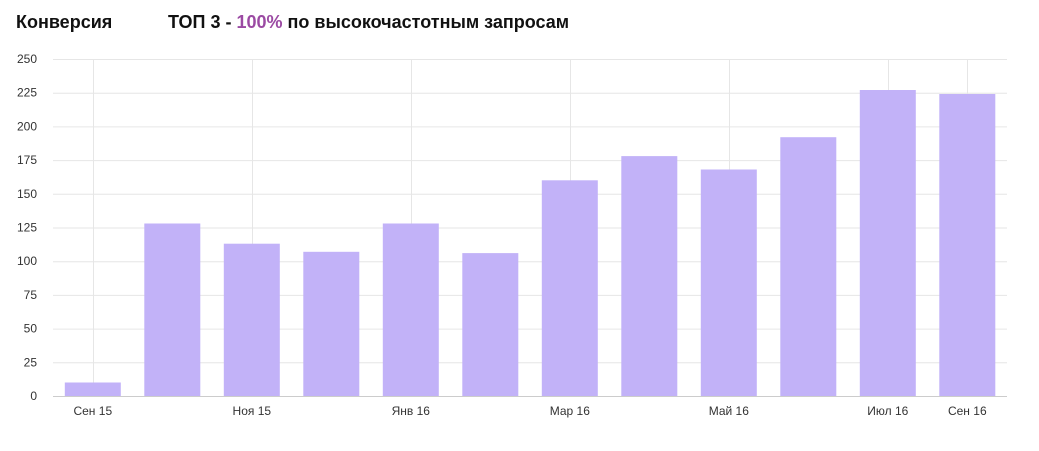 This screenshot has height=451, width=1039. What do you see at coordinates (31, 362) in the screenshot?
I see `y-tick-label: 25` at bounding box center [31, 362].